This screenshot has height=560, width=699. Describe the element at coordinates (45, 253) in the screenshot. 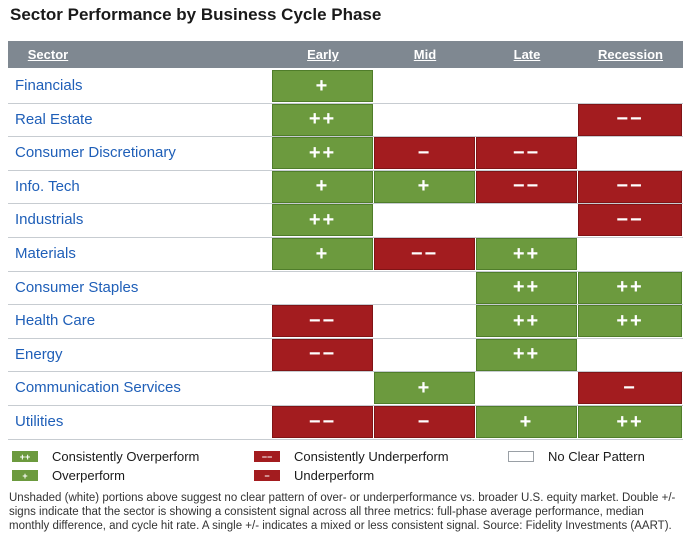

I see `sector-label: Materials` at that location.